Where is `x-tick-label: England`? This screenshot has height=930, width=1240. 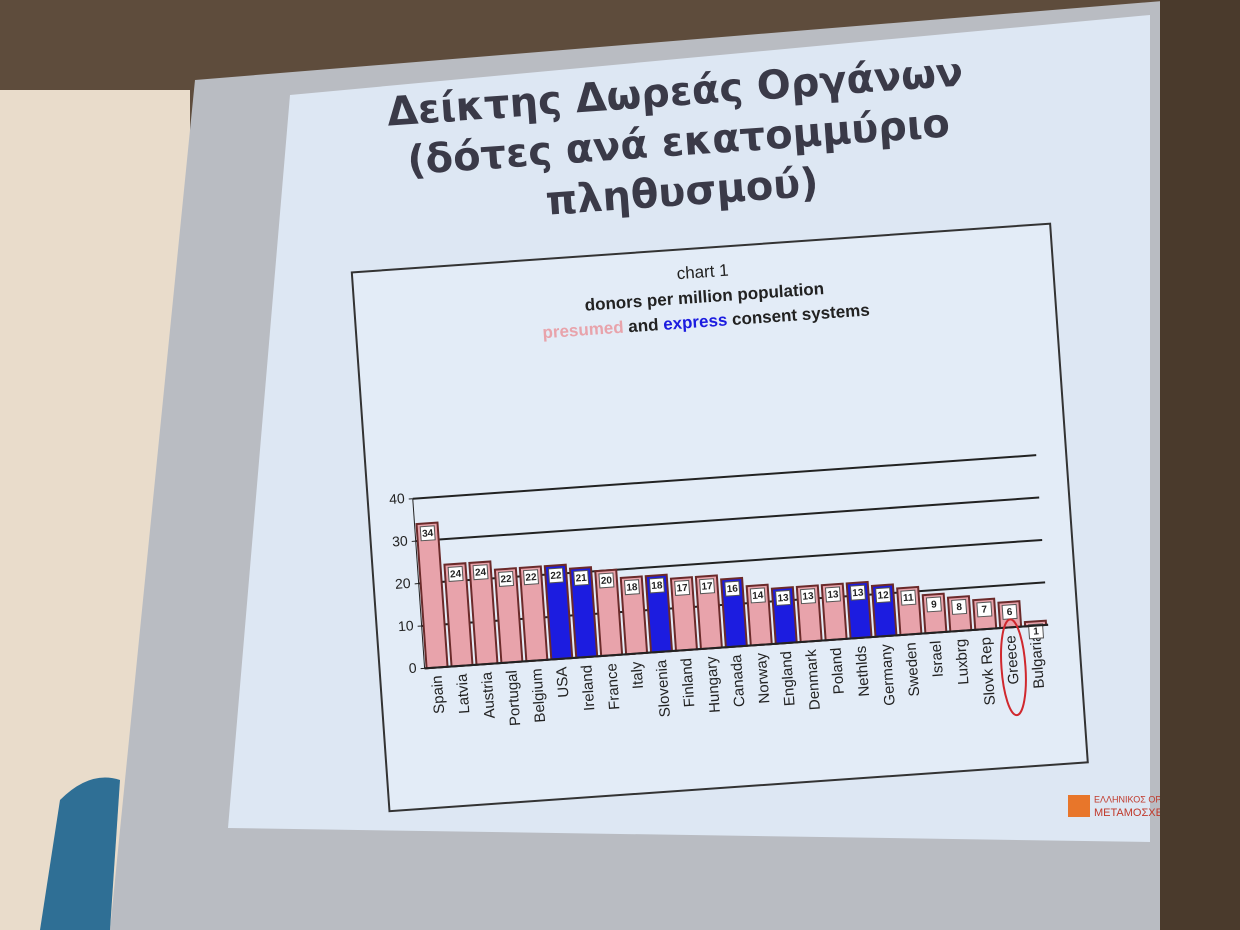 x-tick-label: England is located at coordinates (788, 678).